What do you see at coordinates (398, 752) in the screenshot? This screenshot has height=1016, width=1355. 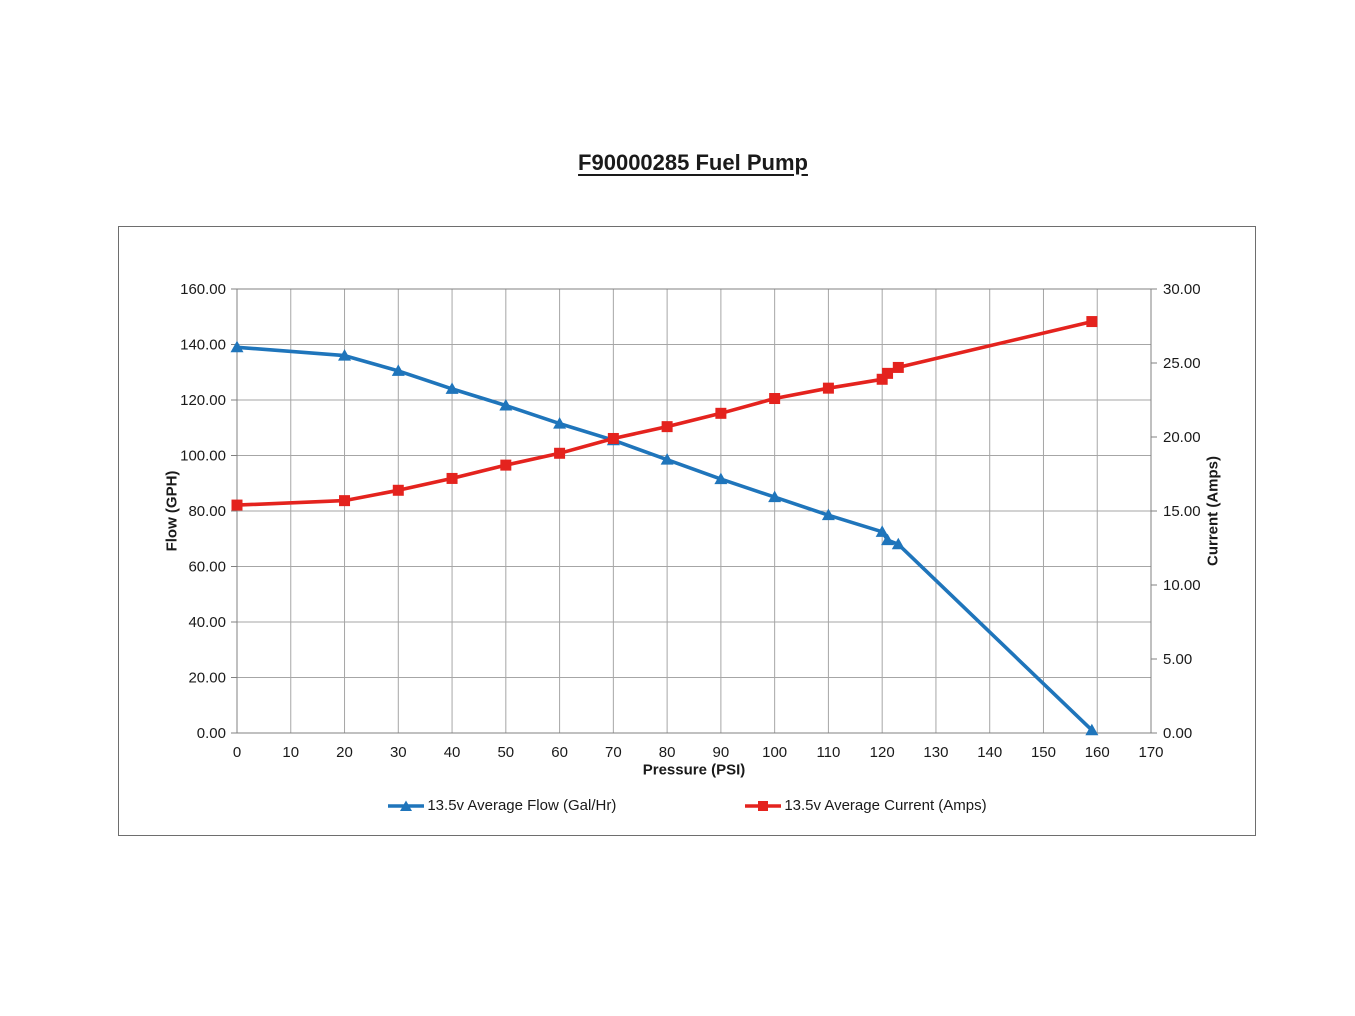 I see `svg-text: 30` at bounding box center [398, 752].